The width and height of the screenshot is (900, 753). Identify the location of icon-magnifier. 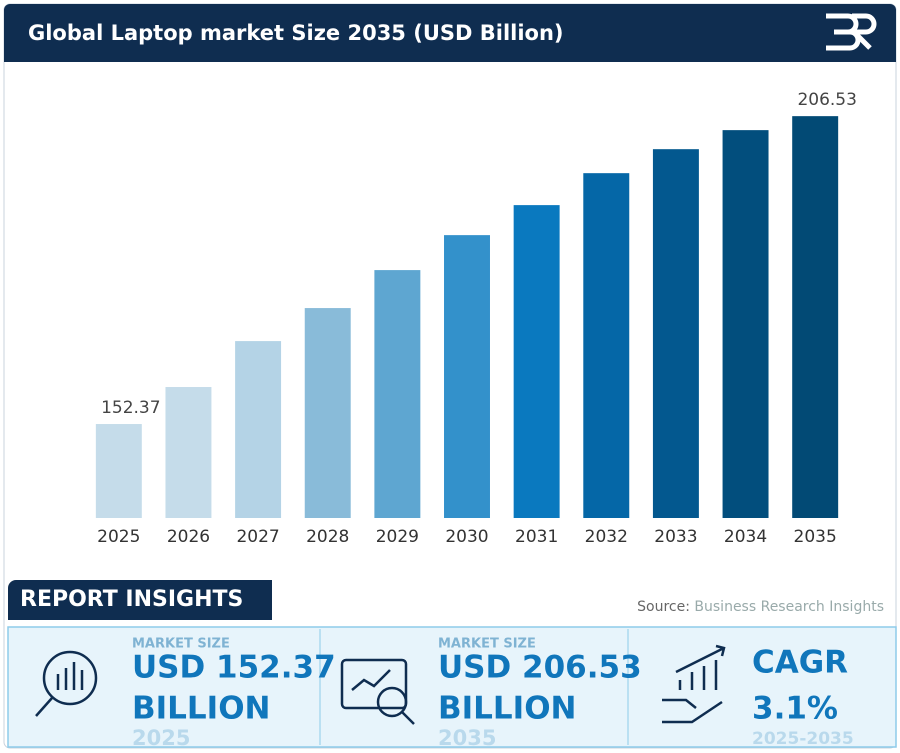
(66, 683).